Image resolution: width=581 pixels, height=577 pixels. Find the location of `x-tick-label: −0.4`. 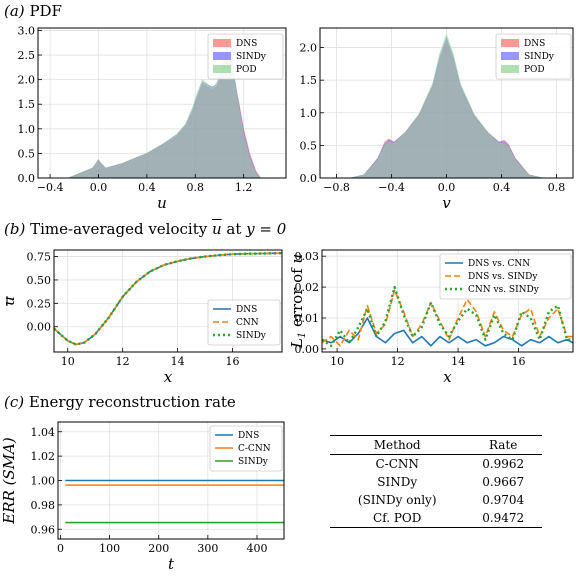

x-tick-label: −0.4 is located at coordinates (50, 187).